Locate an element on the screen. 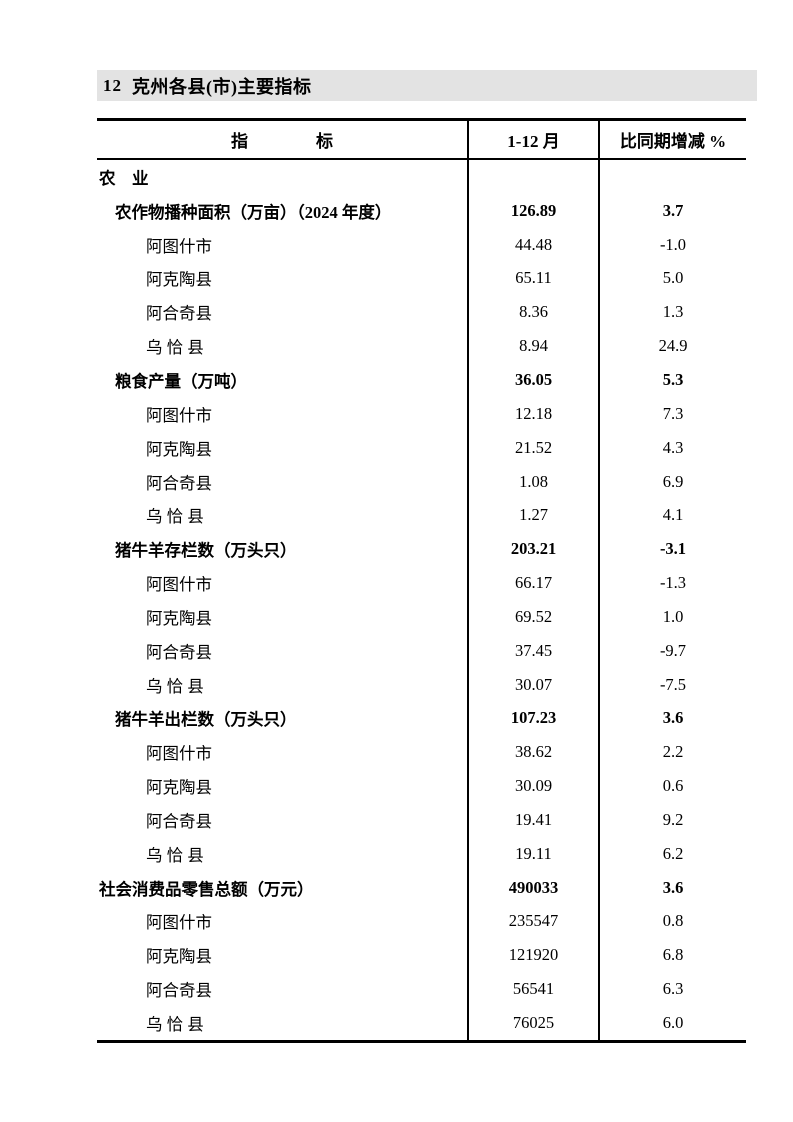 The image size is (793, 1122). change-cell: 6.8 is located at coordinates (672, 955).